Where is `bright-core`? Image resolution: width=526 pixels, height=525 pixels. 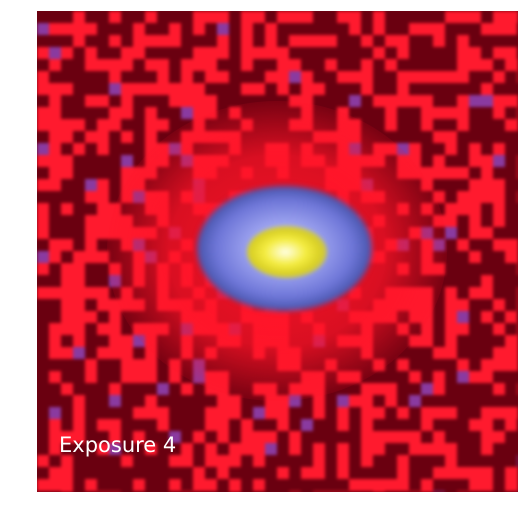 bright-core is located at coordinates (287, 252).